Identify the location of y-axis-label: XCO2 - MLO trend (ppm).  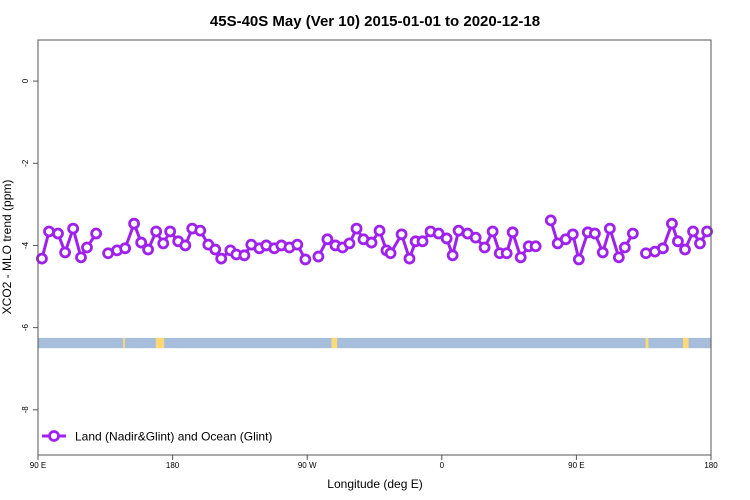
(7, 247).